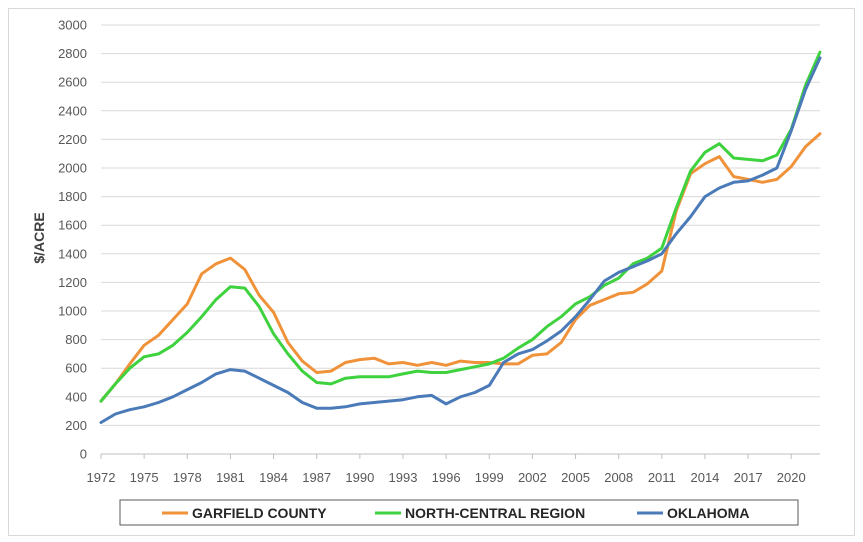 The height and width of the screenshot is (542, 863). I want to click on y-tick-label: 1600, so click(72, 225).